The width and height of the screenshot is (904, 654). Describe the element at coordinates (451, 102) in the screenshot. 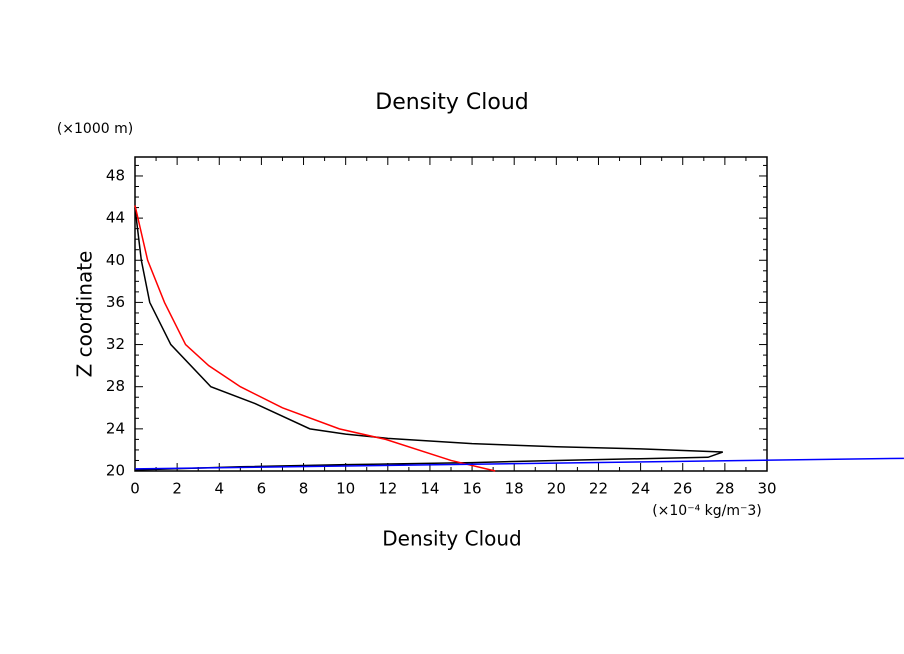

I see `chart-title: Density Cloud` at that location.